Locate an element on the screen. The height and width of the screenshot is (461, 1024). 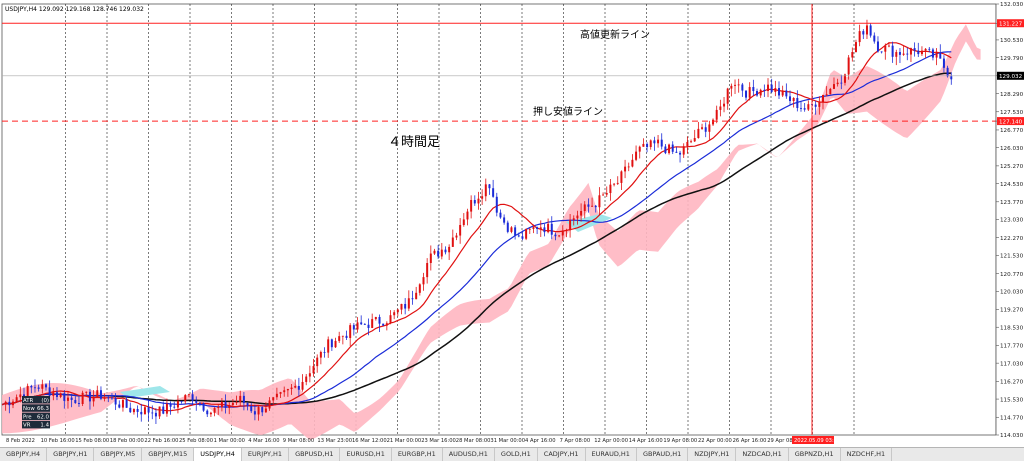
price-tick-label: 129.790 is located at coordinates (1012, 59).